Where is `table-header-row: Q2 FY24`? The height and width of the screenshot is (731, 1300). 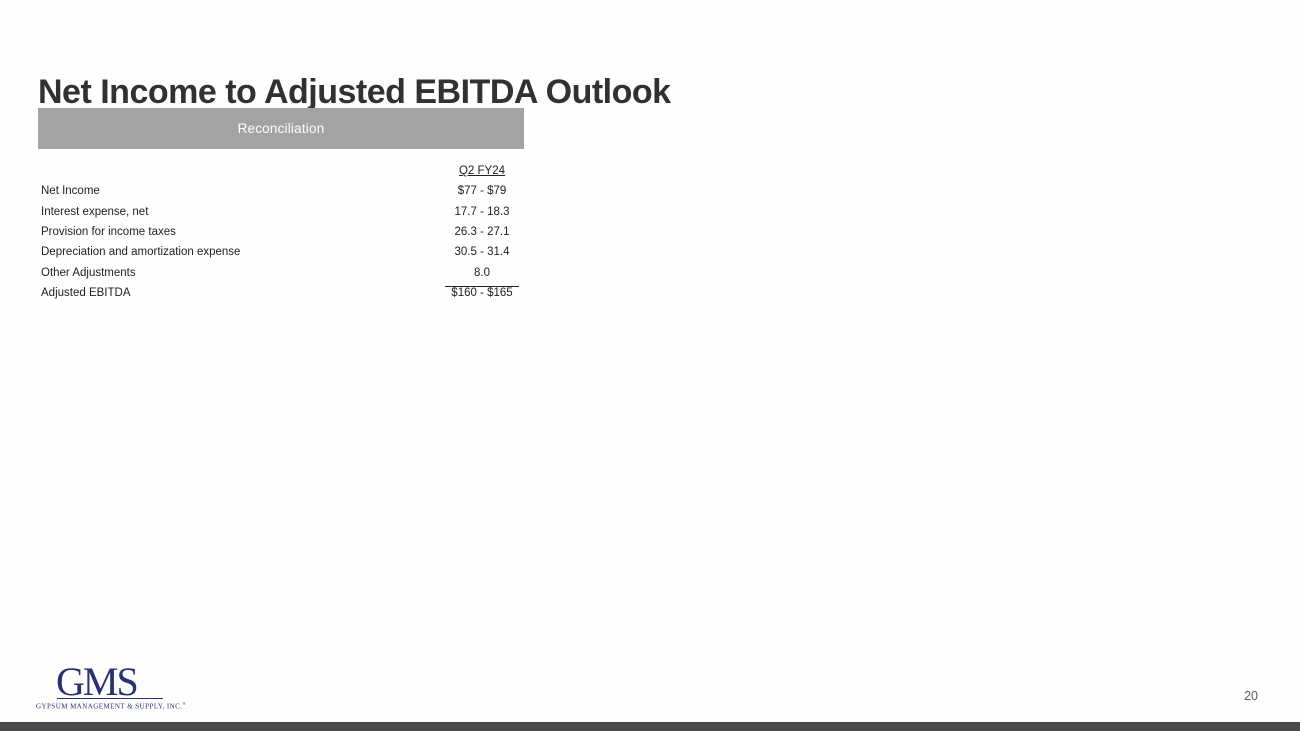
table-header-row: Q2 FY24 is located at coordinates (280, 171).